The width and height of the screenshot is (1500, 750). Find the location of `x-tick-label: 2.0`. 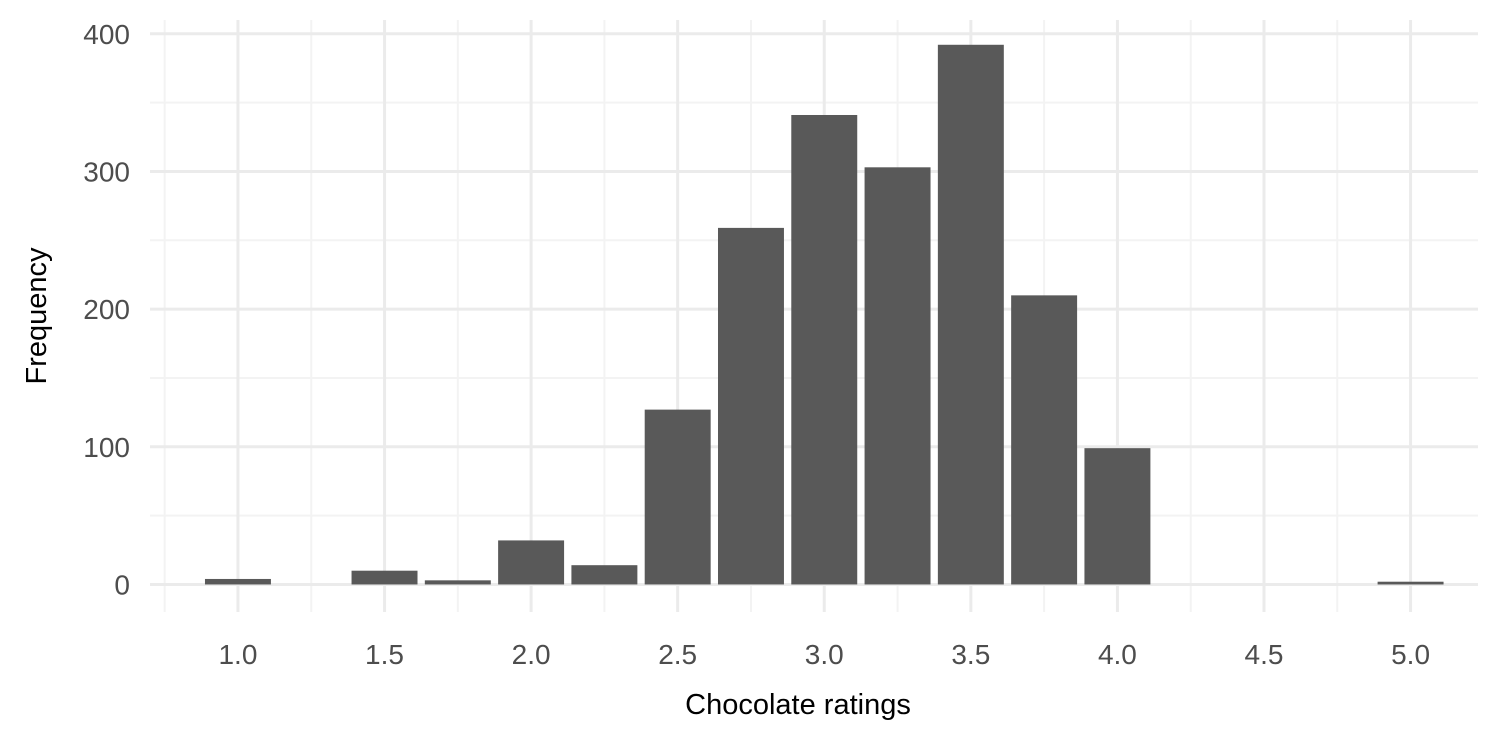

x-tick-label: 2.0 is located at coordinates (531, 654).